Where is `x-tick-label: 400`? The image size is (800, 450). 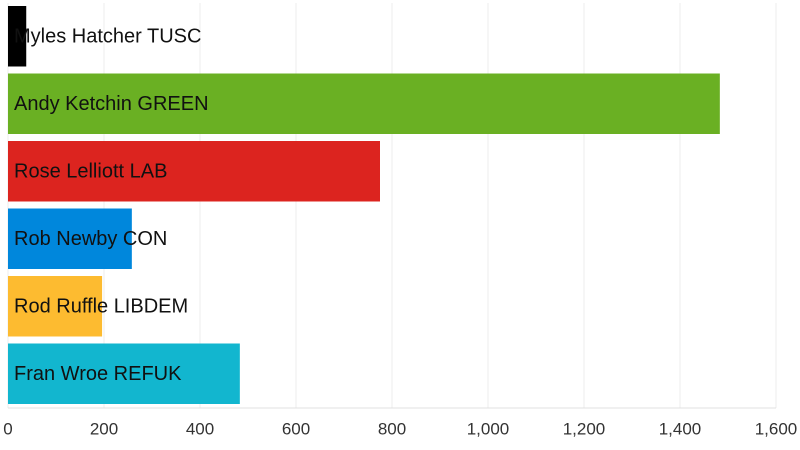
x-tick-label: 400 is located at coordinates (200, 428).